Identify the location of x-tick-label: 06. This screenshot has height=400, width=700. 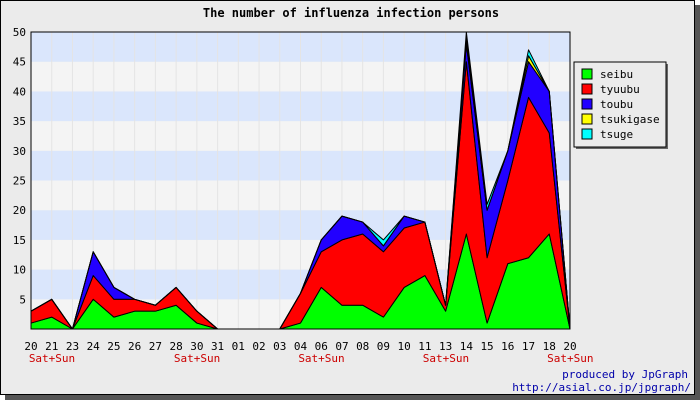
(321, 346).